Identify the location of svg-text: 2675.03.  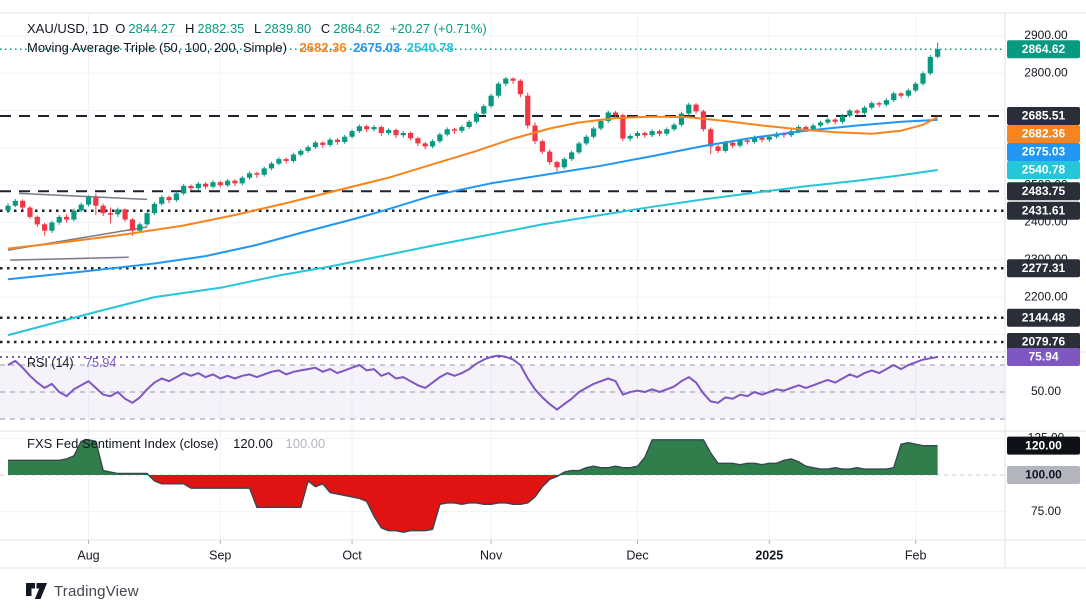
(1044, 152).